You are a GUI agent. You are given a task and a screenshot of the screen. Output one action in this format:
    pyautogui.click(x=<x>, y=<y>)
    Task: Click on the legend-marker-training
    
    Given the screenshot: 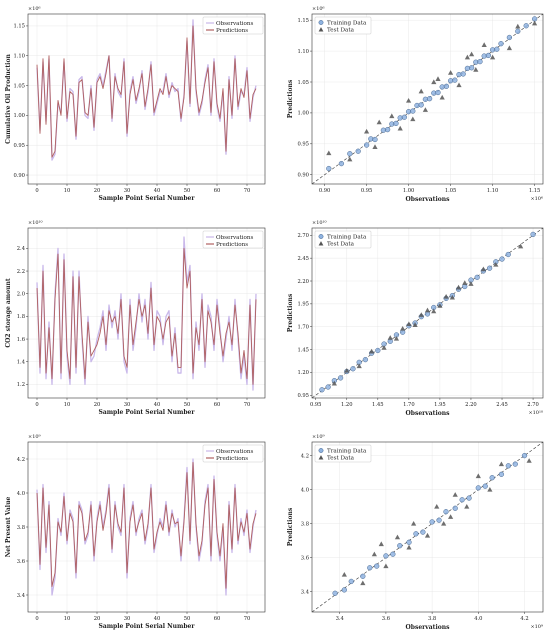 What is the action you would take?
    pyautogui.click(x=321, y=236)
    